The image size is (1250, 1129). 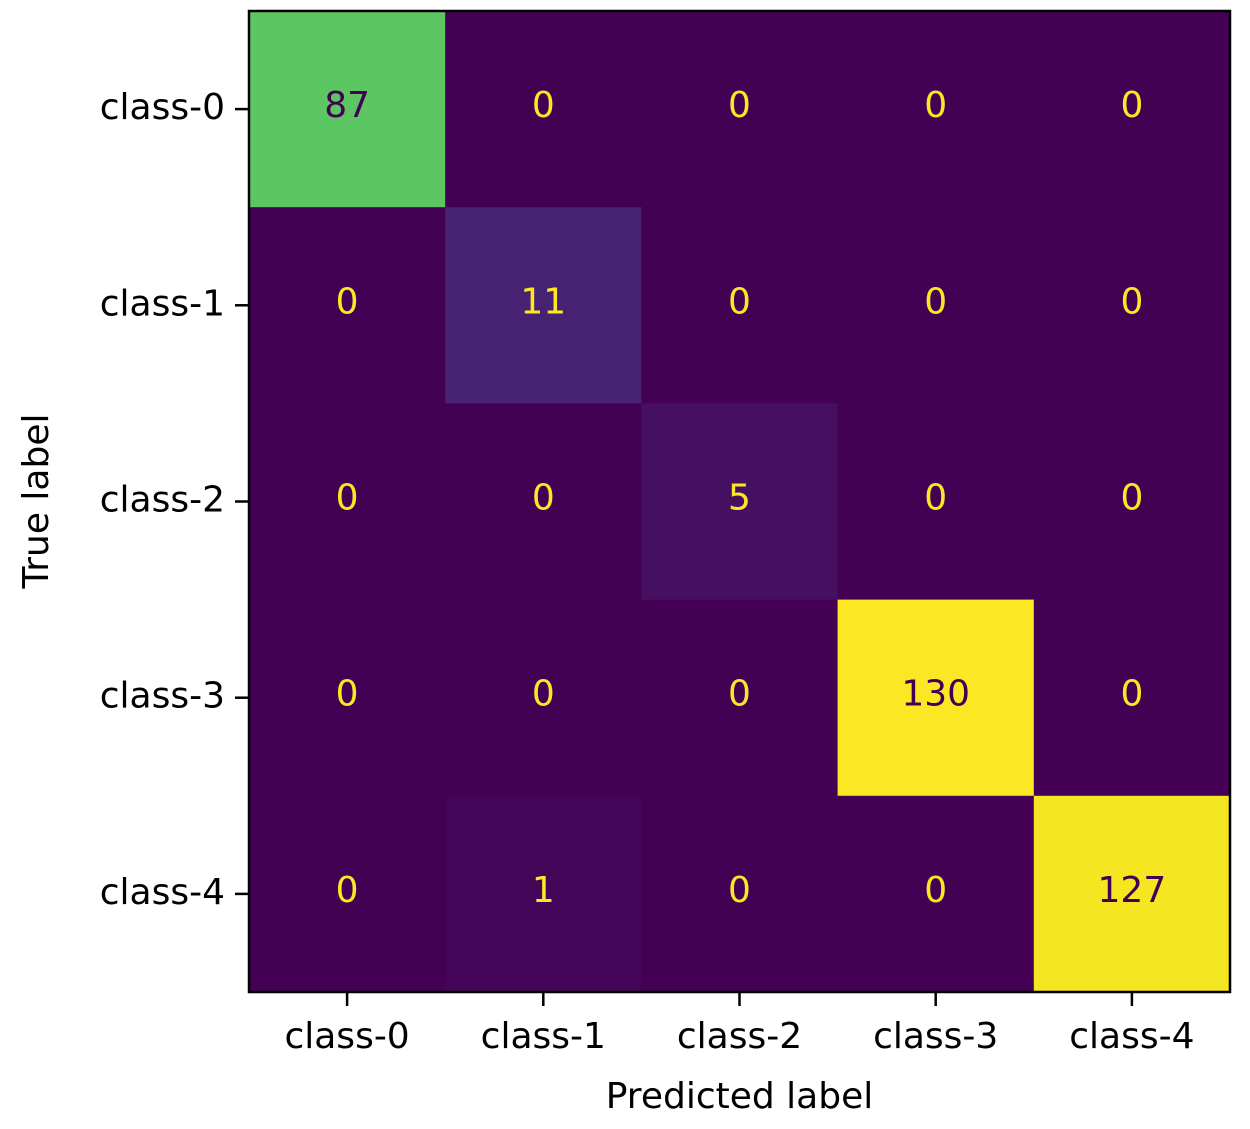 I want to click on x-tick-label: class-0, so click(x=346, y=1036).